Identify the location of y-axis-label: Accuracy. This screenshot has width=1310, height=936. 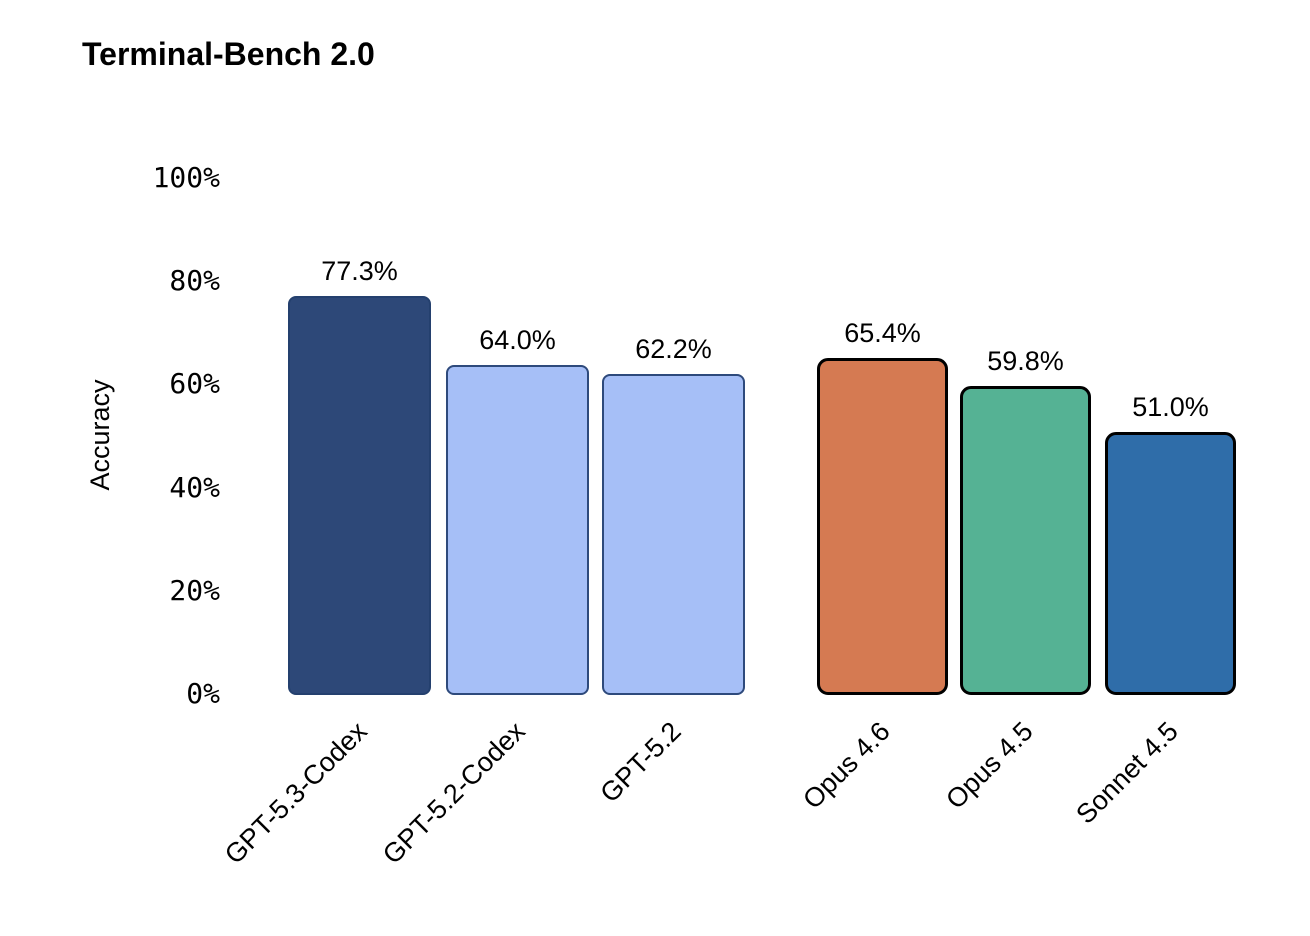
(100, 435).